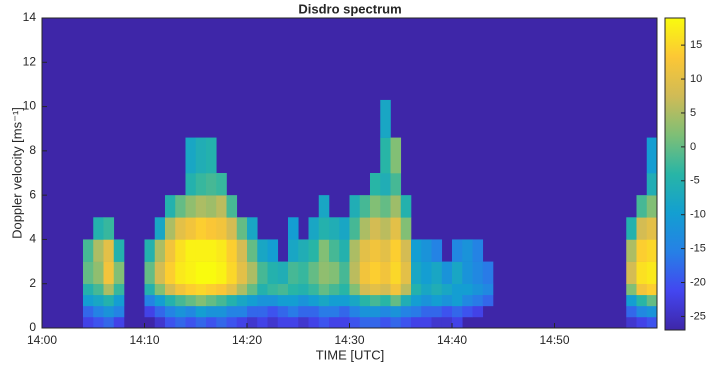 The width and height of the screenshot is (707, 368). Describe the element at coordinates (32, 283) in the screenshot. I see `y-tick-label: 2` at that location.